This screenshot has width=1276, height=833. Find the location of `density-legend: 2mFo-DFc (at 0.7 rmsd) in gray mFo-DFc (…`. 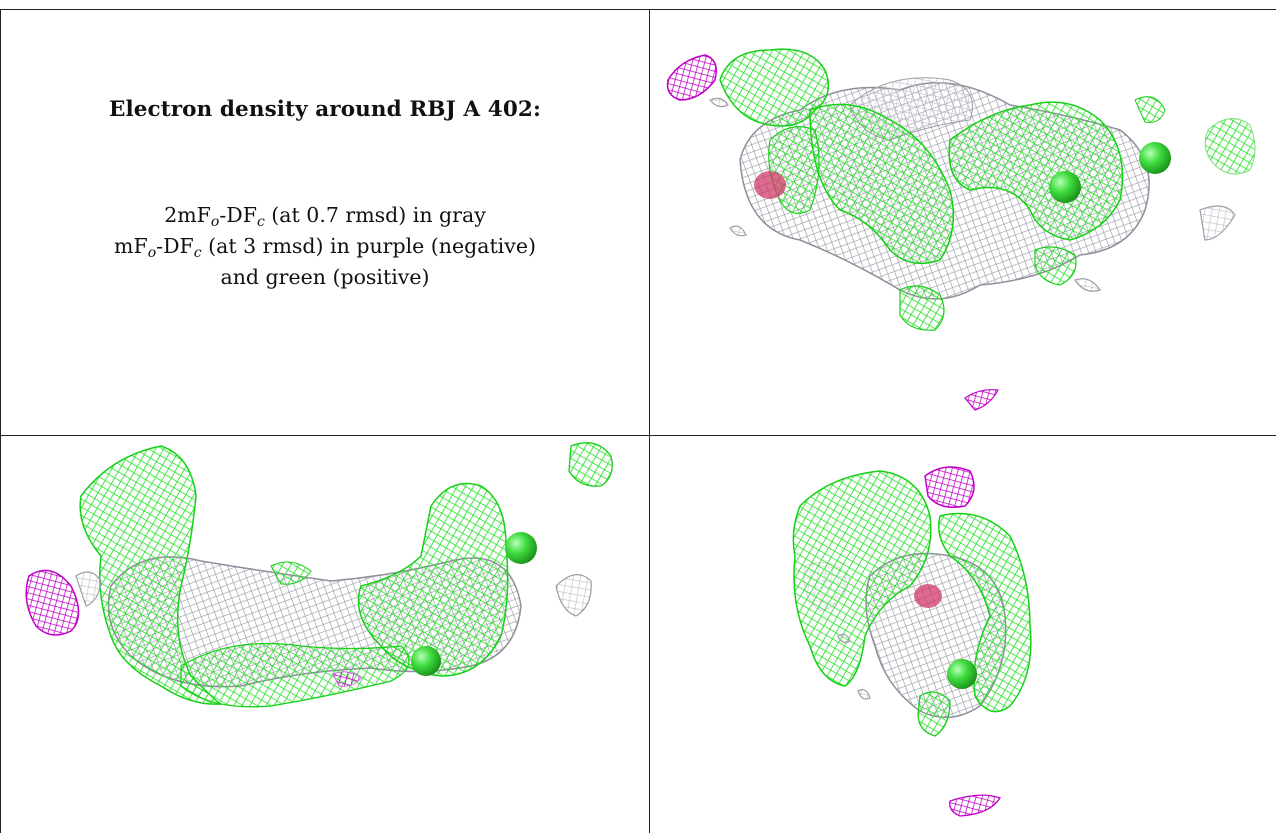

density-legend: 2mFo-DFc (at 0.7 rmsd) in gray mFo-DFc (… is located at coordinates (325, 246).